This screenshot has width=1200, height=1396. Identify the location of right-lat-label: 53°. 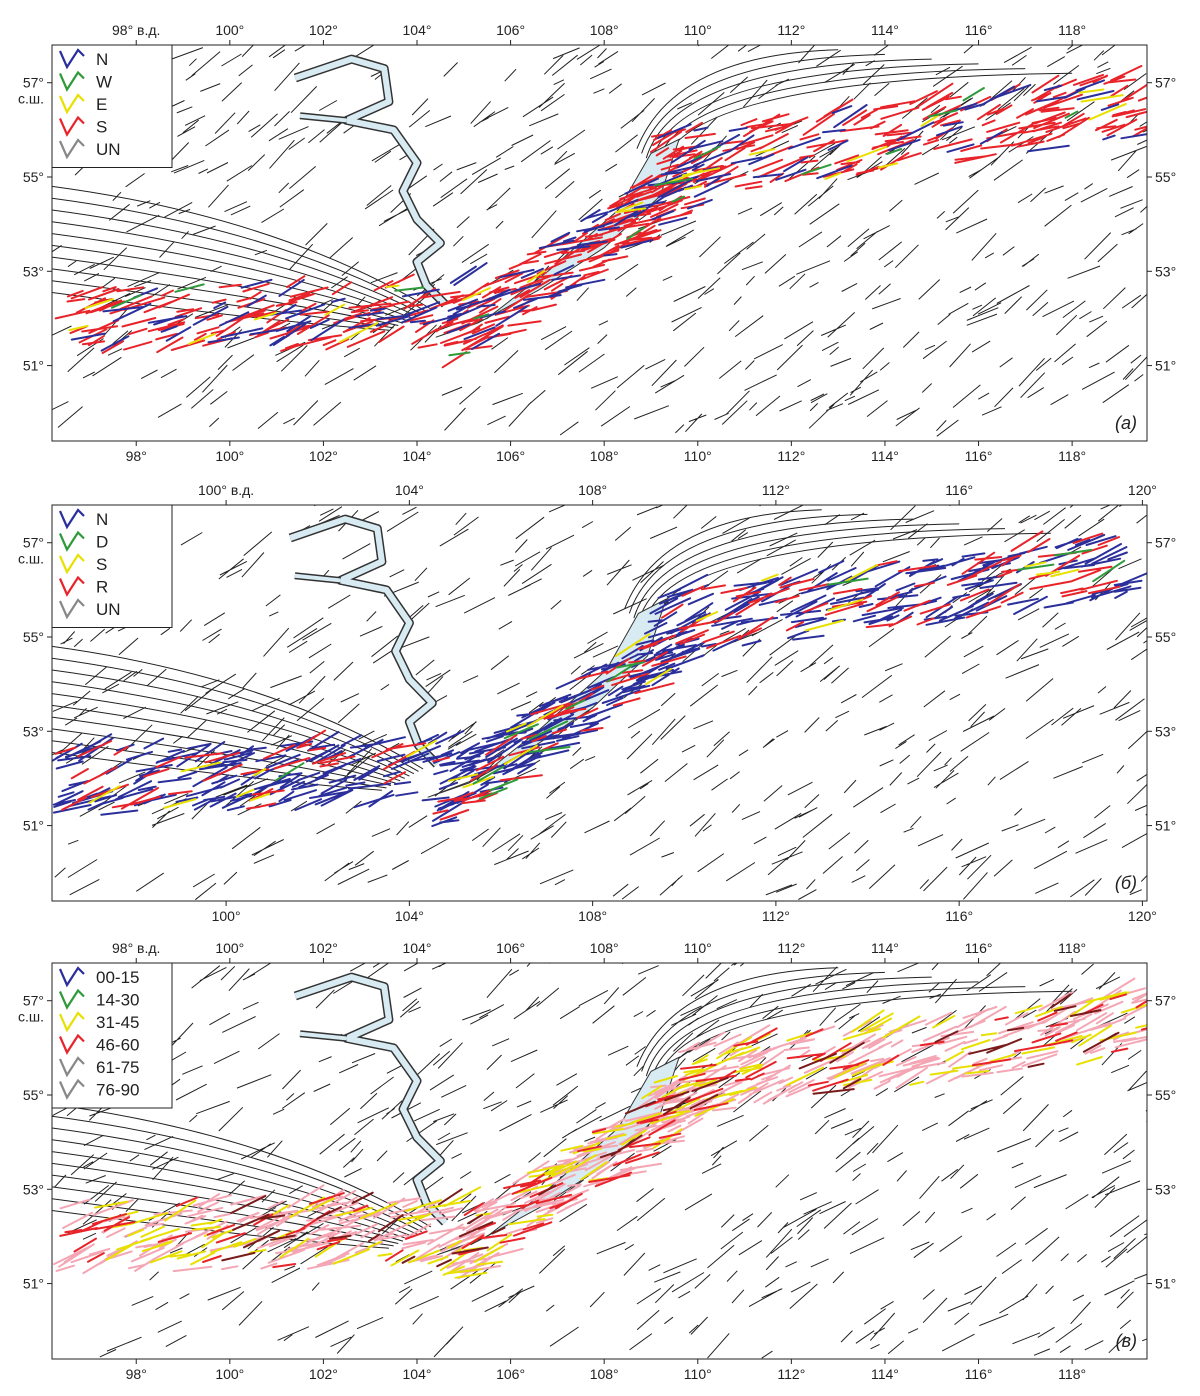
(1165, 1189).